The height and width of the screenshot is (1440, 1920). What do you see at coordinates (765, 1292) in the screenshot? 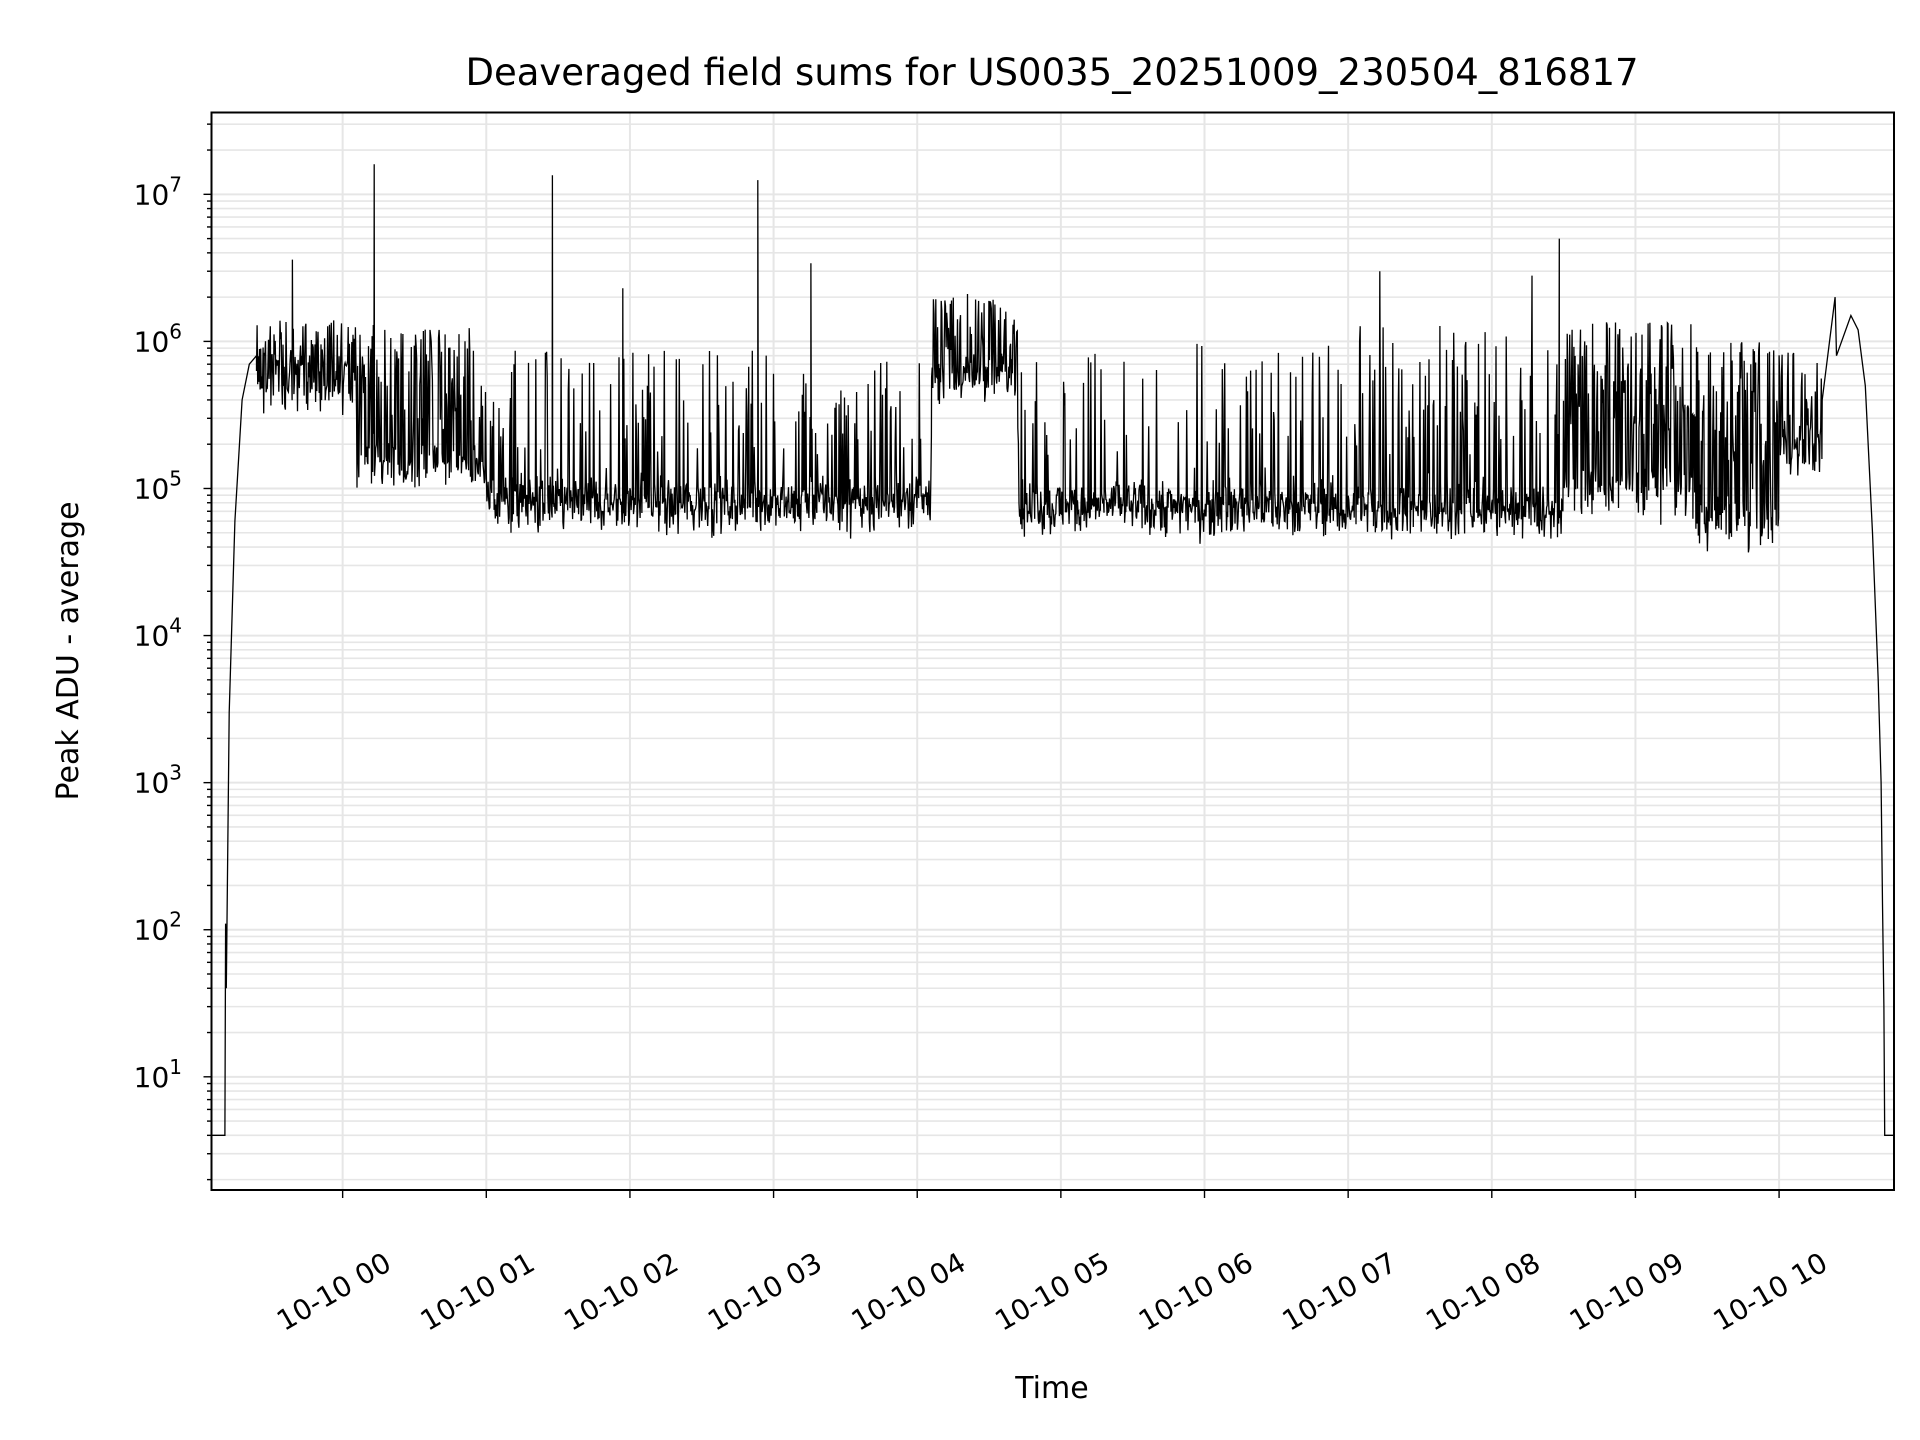
I see `x-tick-label: 10-10 03` at bounding box center [765, 1292].